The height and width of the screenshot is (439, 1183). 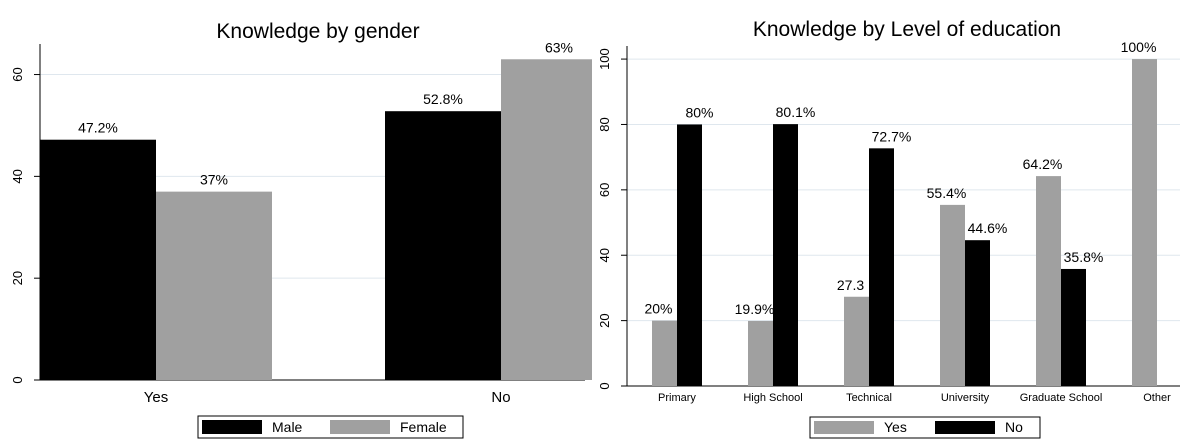 What do you see at coordinates (760, 353) in the screenshot?
I see `bar-yes-high-school` at bounding box center [760, 353].